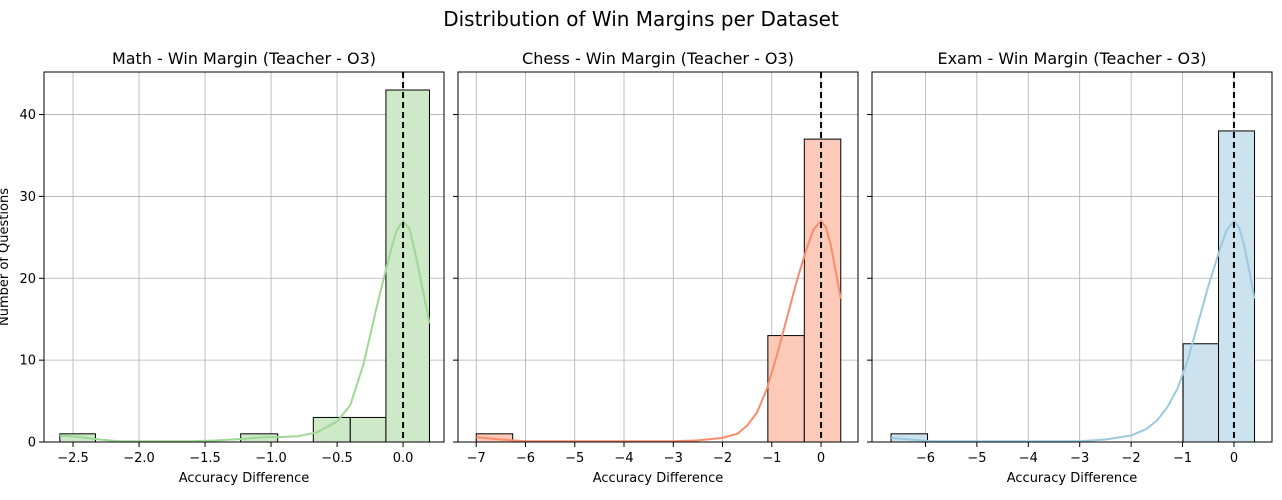 Image resolution: width=1282 pixels, height=500 pixels. I want to click on x-tick-label: −0.5, so click(337, 458).